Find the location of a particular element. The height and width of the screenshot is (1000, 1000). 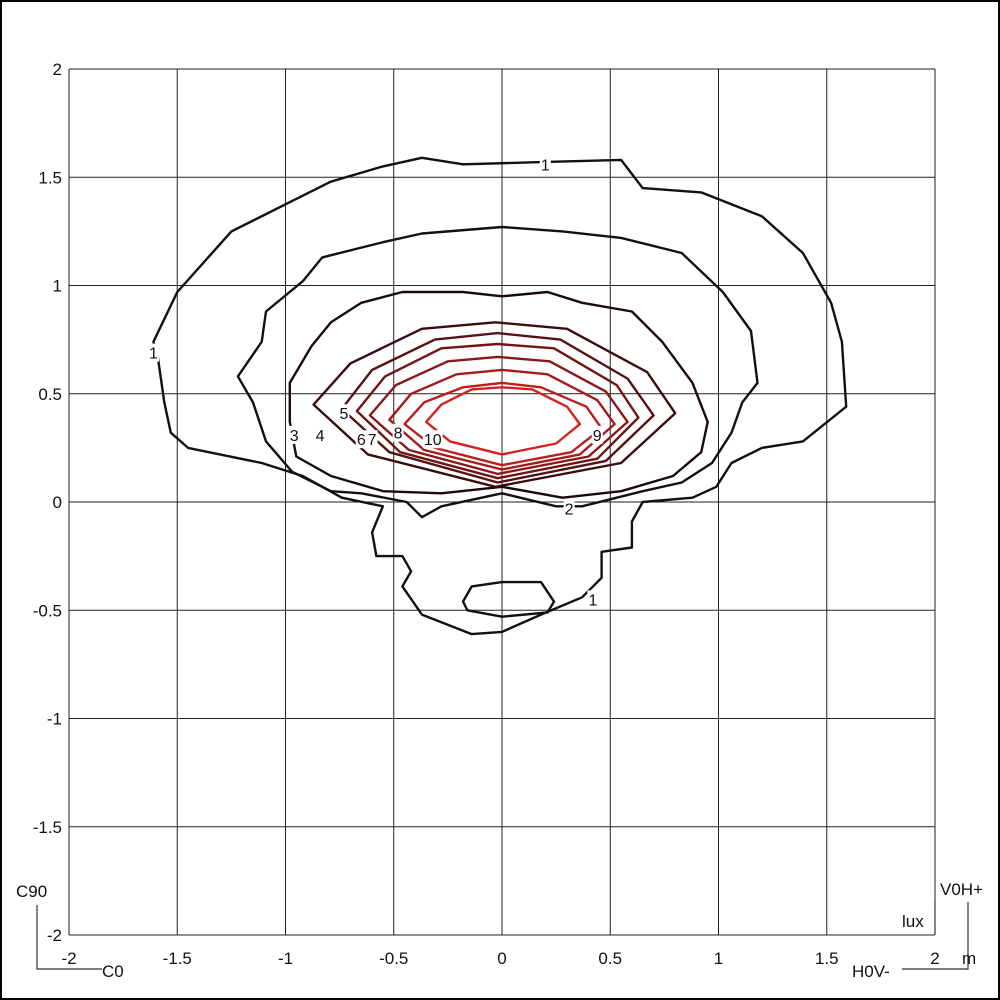

contour-label-2: 2 is located at coordinates (569, 509).